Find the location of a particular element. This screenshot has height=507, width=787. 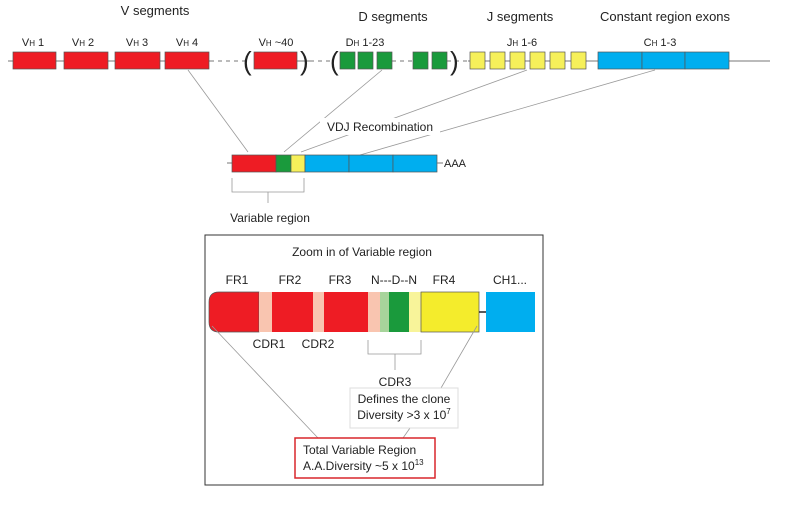

n-yellow-block is located at coordinates (415, 312).